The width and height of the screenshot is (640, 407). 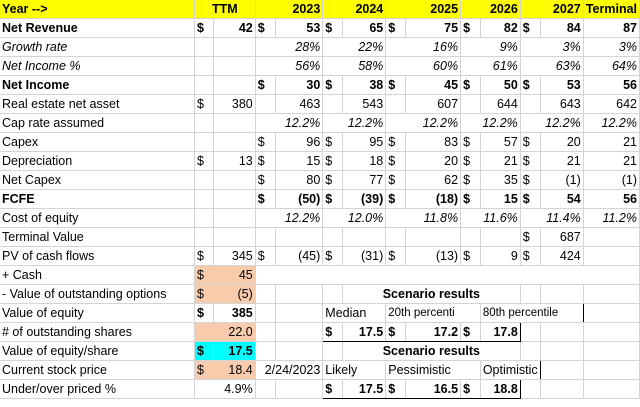 What do you see at coordinates (97, 237) in the screenshot?
I see `cell: Terminal Value` at bounding box center [97, 237].